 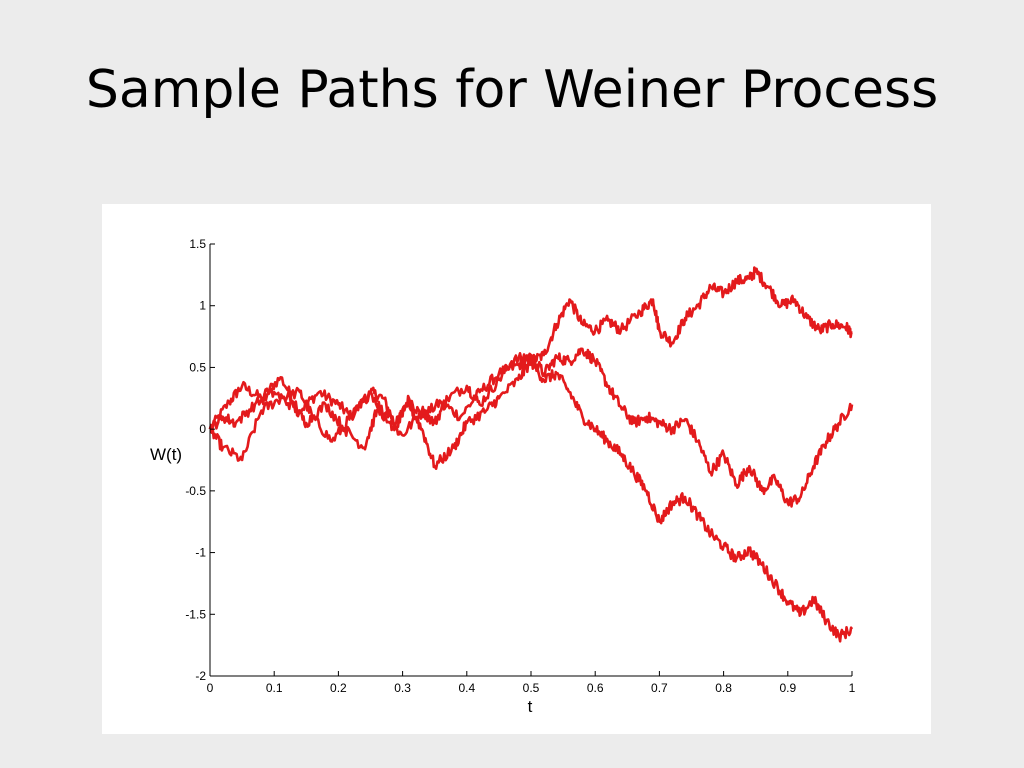 What do you see at coordinates (200, 553) in the screenshot?
I see `y-tick-label: -1` at bounding box center [200, 553].